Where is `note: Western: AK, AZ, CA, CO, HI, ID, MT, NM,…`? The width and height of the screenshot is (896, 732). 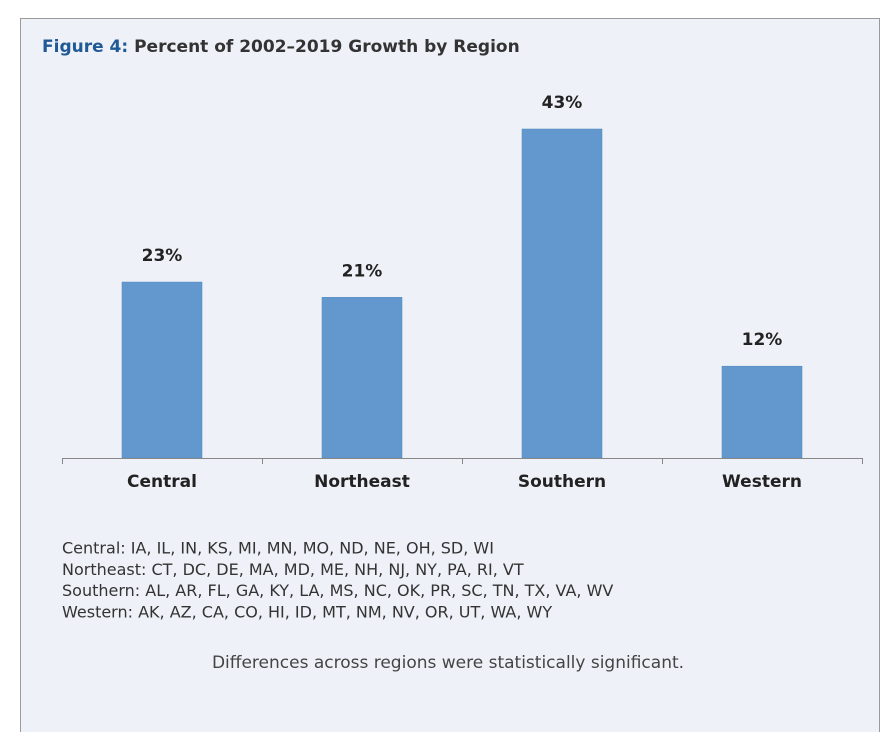 note: Western: AK, AZ, CA, CO, HI, ID, MT, NM,… is located at coordinates (307, 611).